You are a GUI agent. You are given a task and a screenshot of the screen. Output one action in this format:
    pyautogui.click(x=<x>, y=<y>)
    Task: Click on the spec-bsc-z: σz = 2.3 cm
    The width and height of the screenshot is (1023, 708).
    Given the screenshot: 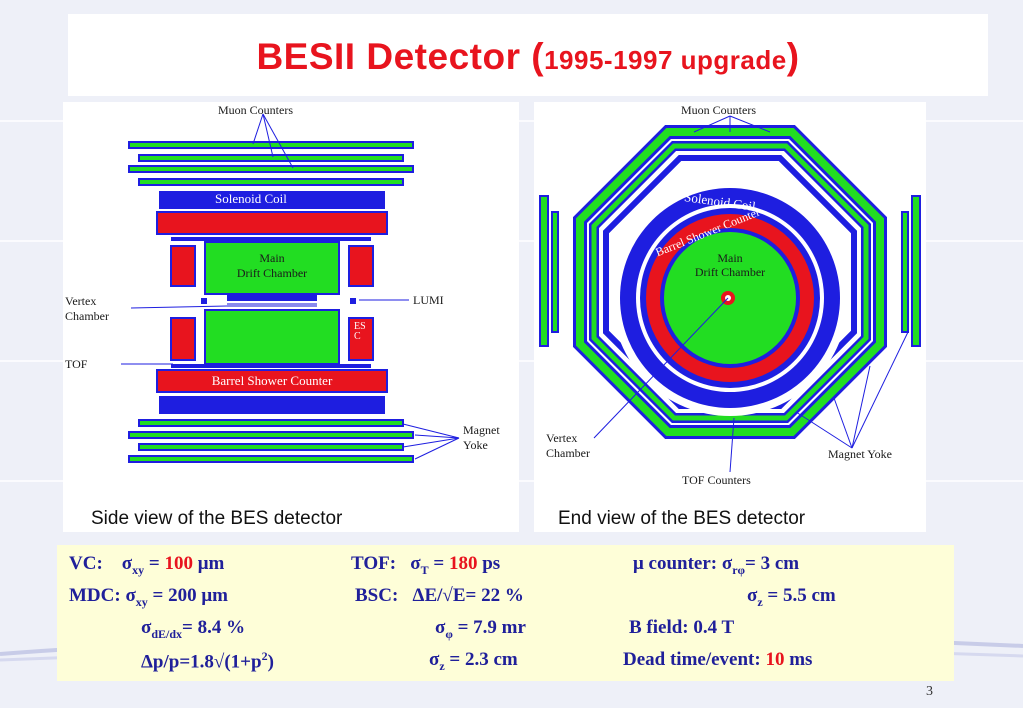 What is the action you would take?
    pyautogui.click(x=473, y=661)
    